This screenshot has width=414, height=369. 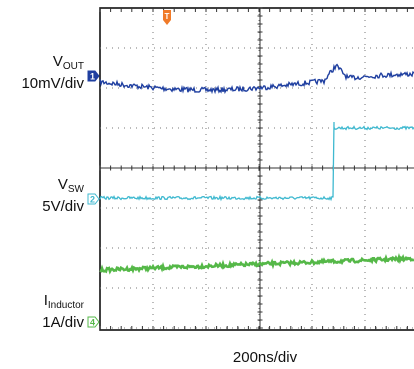 I want to click on iinductor-scale: 1A/div, so click(x=63, y=322).